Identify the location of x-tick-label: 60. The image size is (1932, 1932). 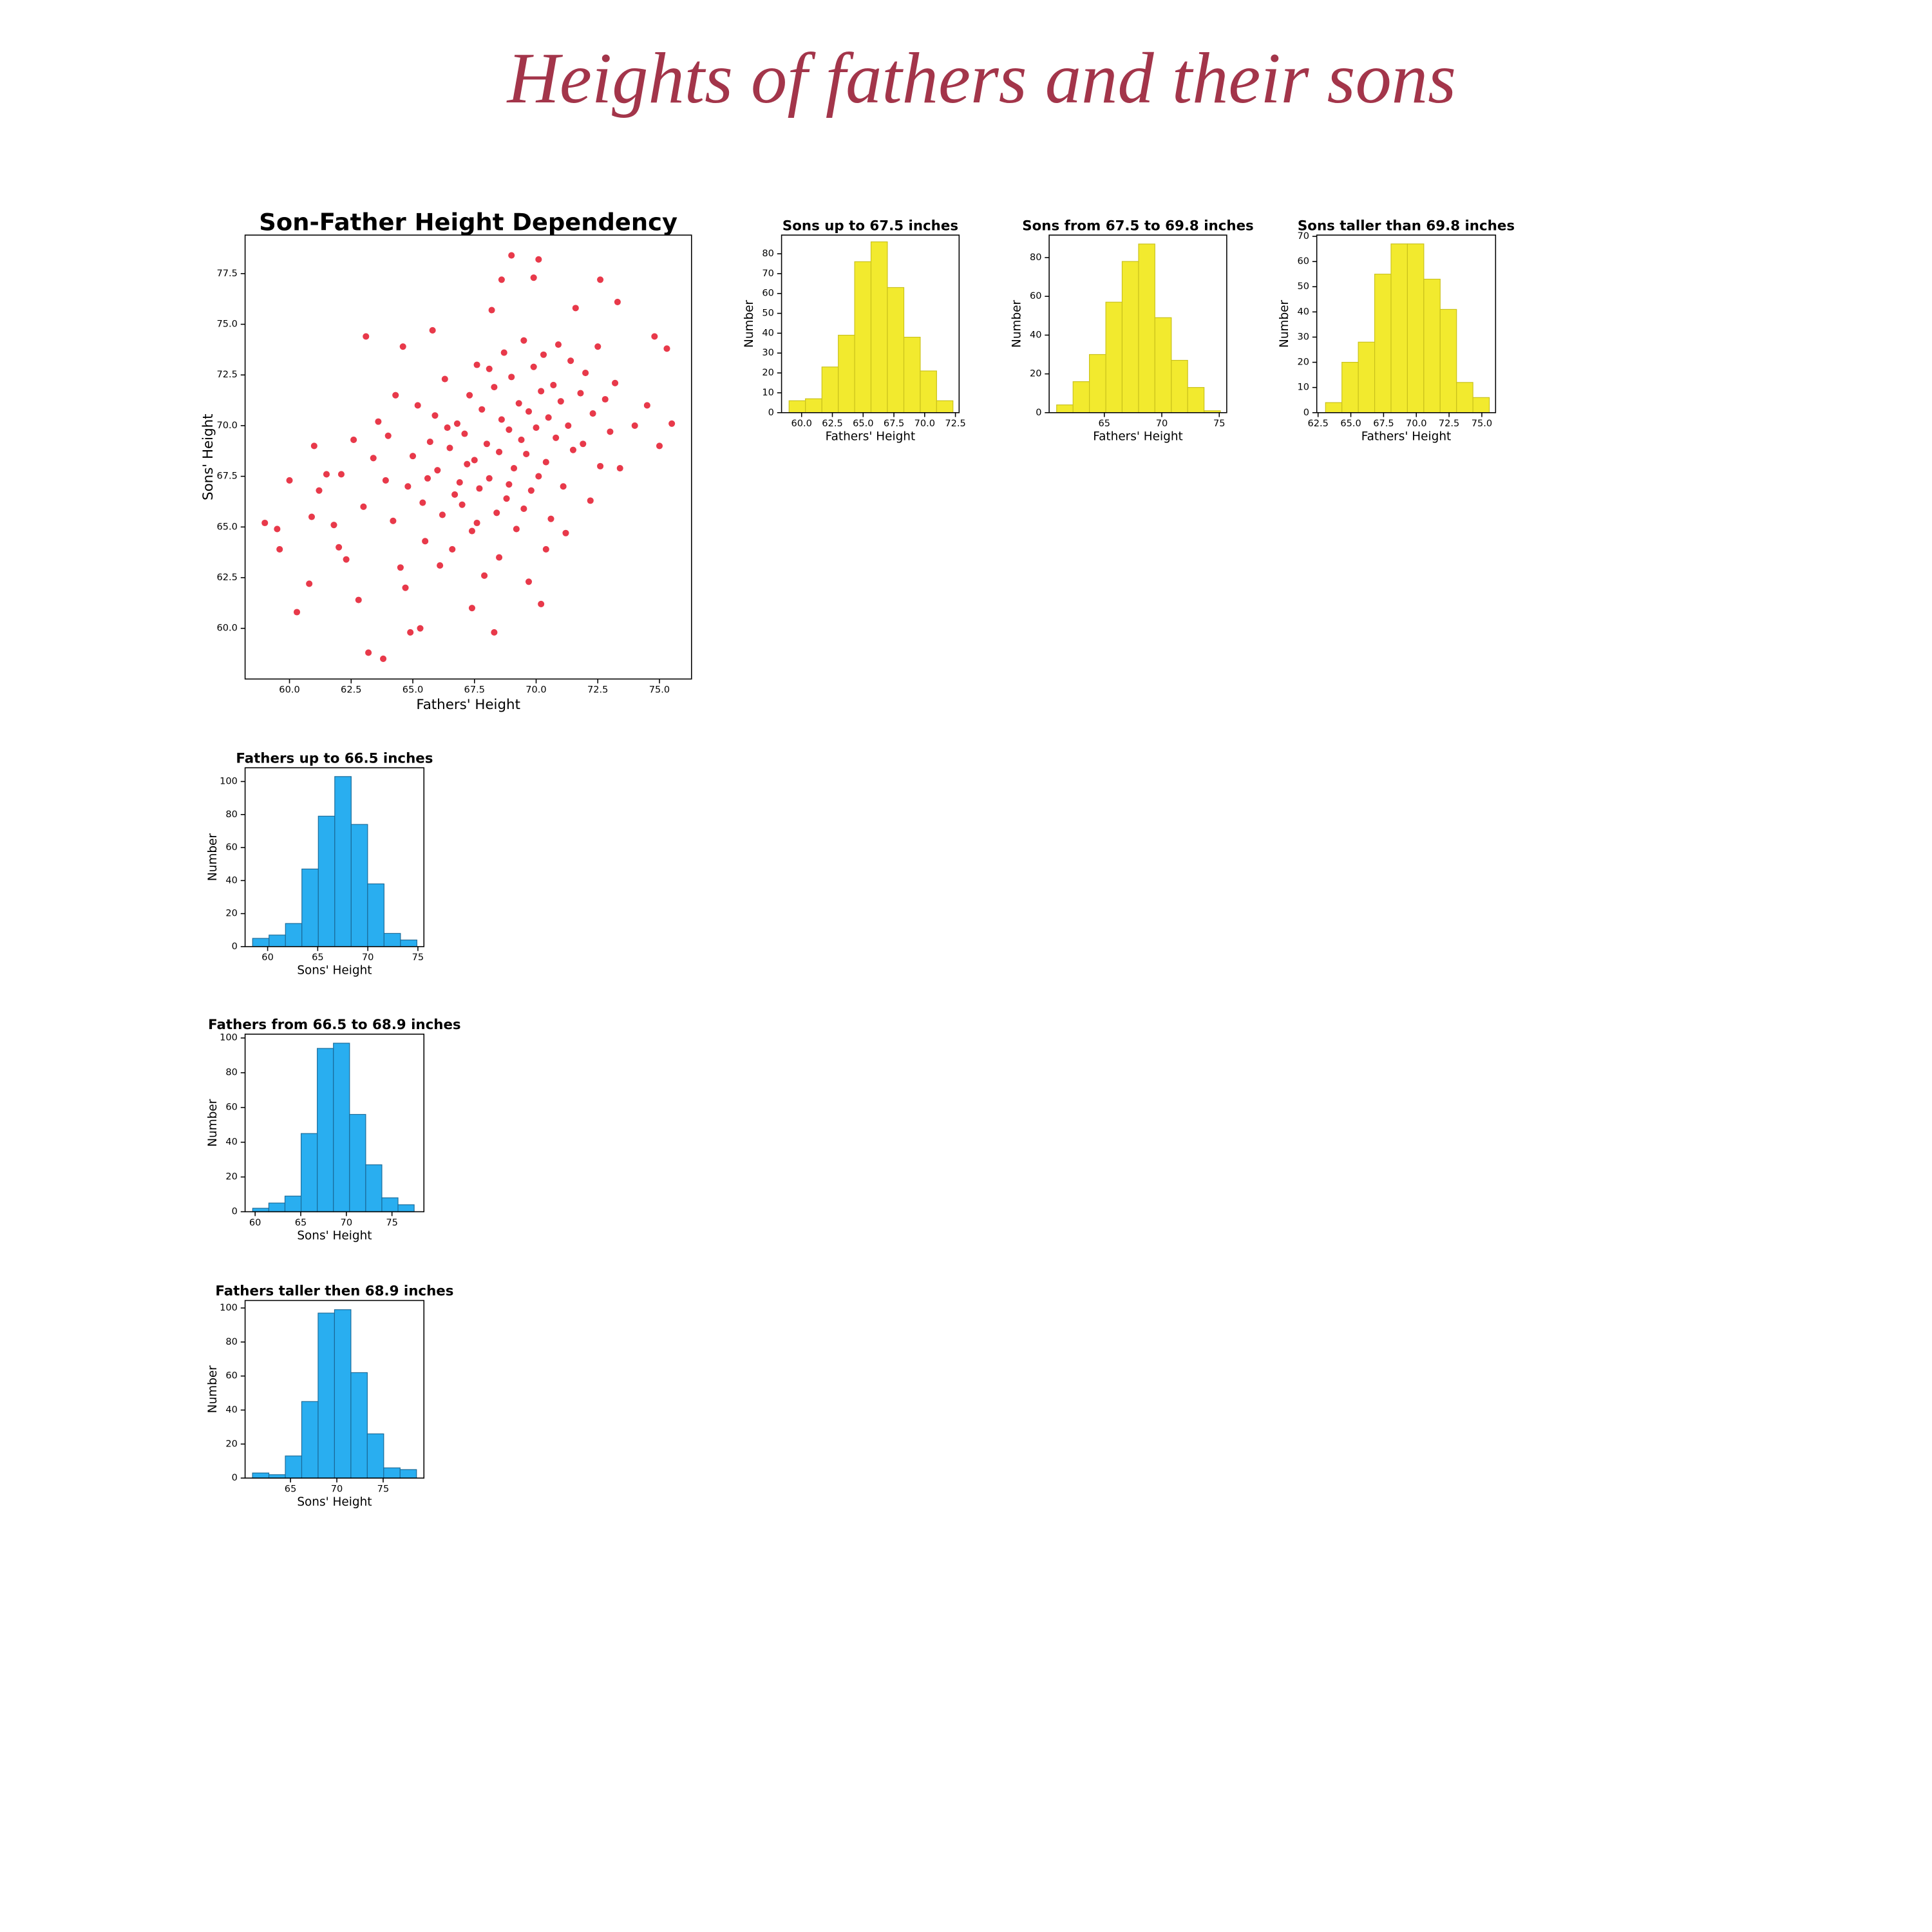
(267, 957).